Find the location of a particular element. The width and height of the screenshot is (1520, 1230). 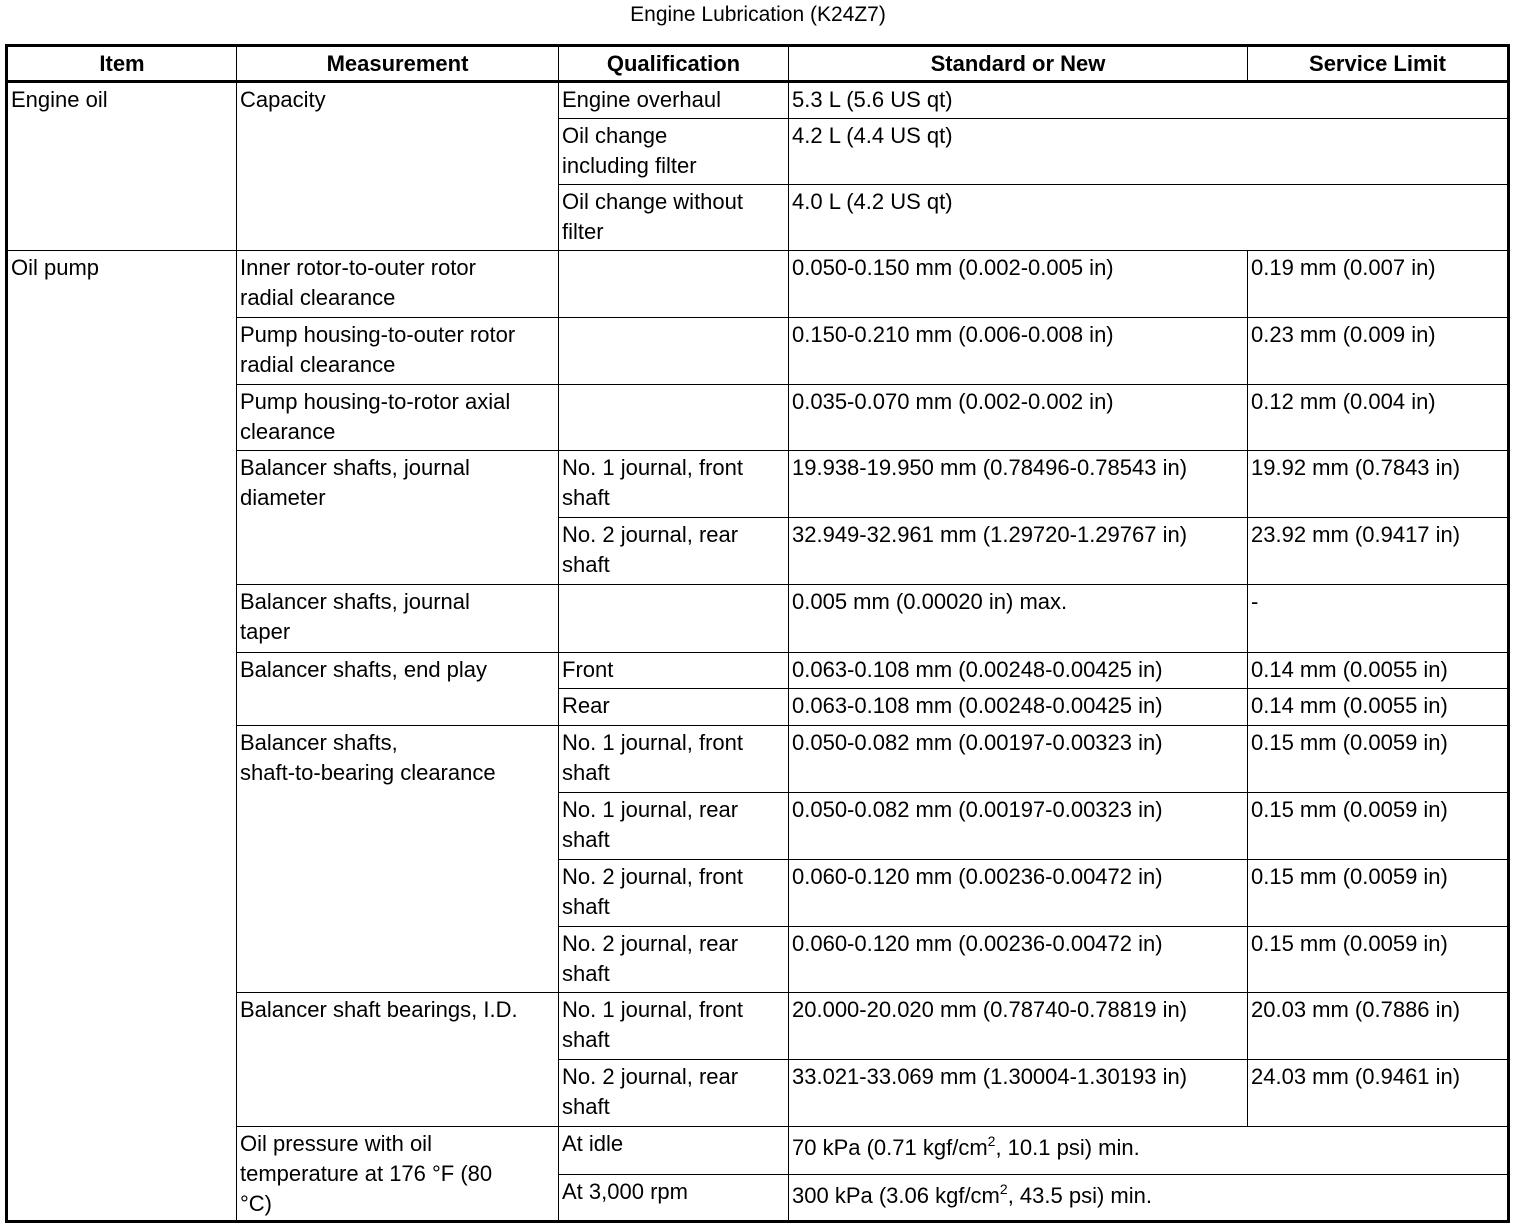

header-qualification: Qualification is located at coordinates (673, 64).